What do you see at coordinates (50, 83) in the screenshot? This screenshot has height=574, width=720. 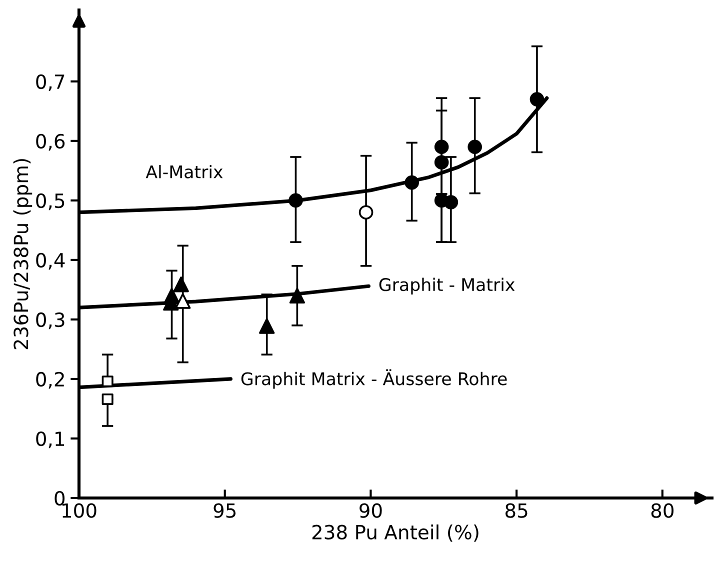 I see `y-tick-label: 0,7` at bounding box center [50, 83].